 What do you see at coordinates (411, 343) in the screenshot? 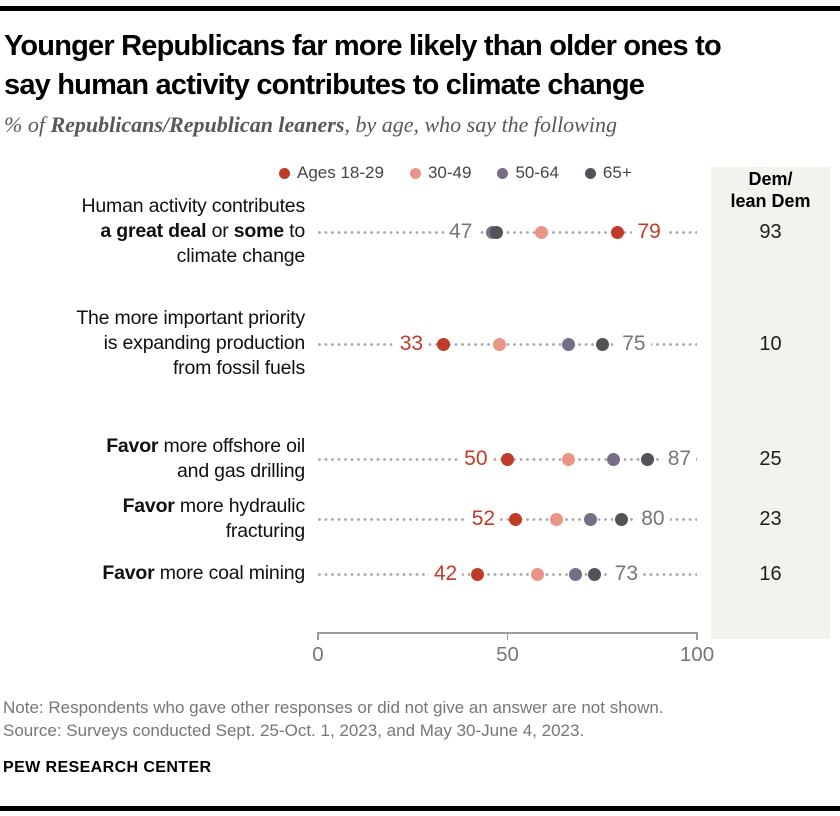
I see `value-label-min: 33` at bounding box center [411, 343].